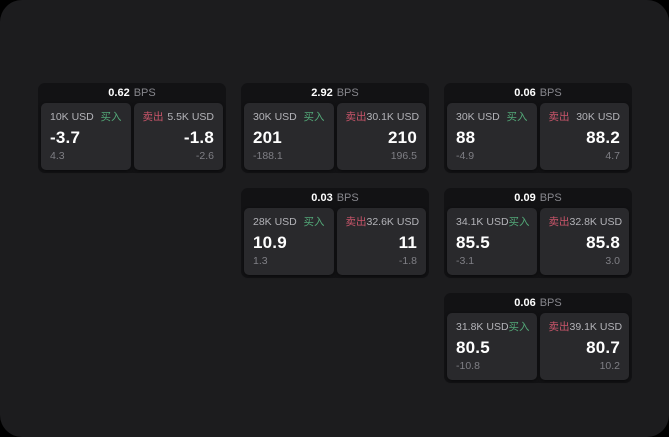 The width and height of the screenshot is (669, 437). Describe the element at coordinates (596, 327) in the screenshot. I see `sell-notional: 39.1K USD` at that location.